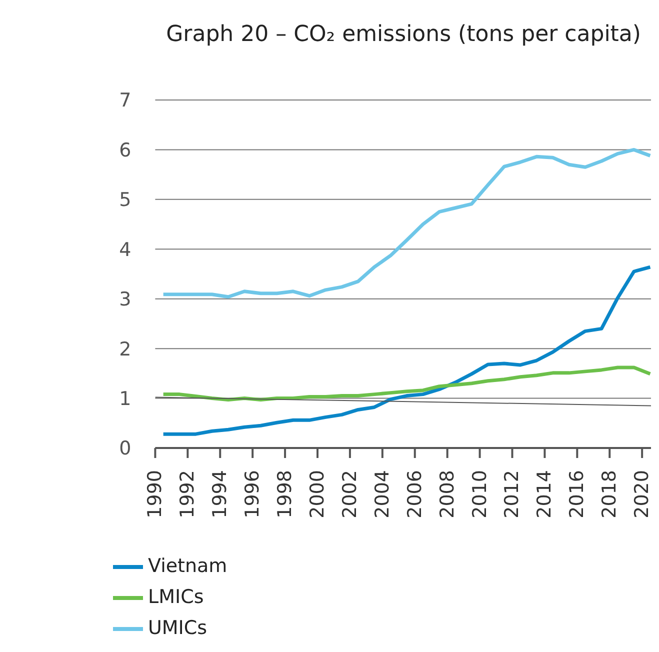 The image size is (659, 652). I want to click on y-tick-label: 7, so click(125, 101).